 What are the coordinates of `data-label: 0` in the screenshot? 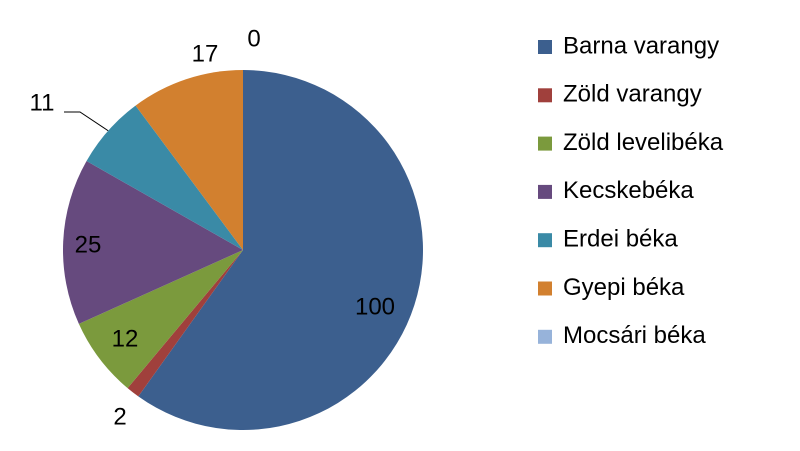 It's located at (253, 38).